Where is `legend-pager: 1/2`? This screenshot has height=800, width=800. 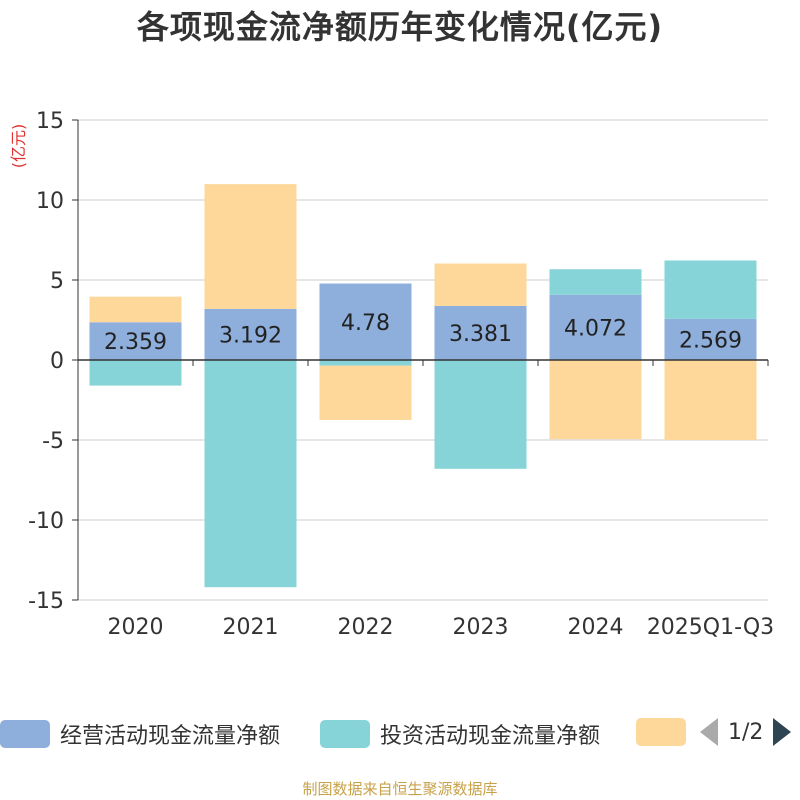 legend-pager: 1/2 is located at coordinates (746, 732).